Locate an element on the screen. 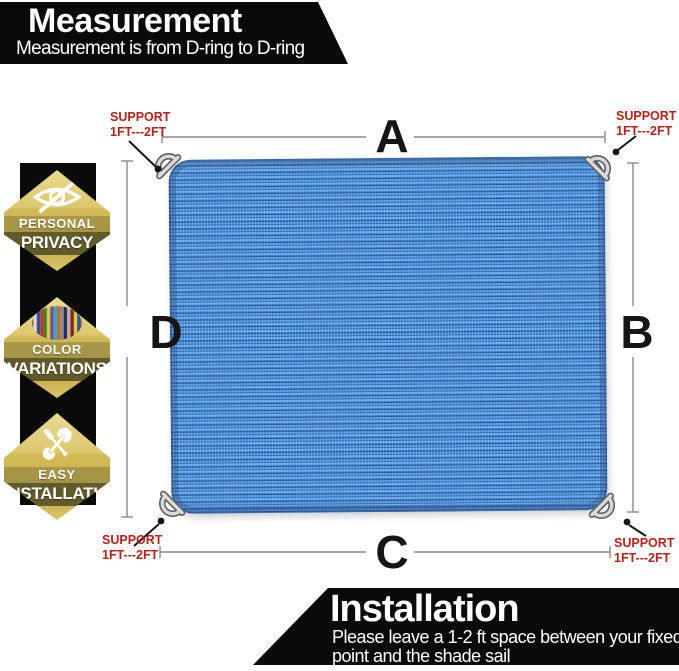 The image size is (679, 671). support-note-top-left: SUPPORT 1FT---2FT is located at coordinates (140, 125).